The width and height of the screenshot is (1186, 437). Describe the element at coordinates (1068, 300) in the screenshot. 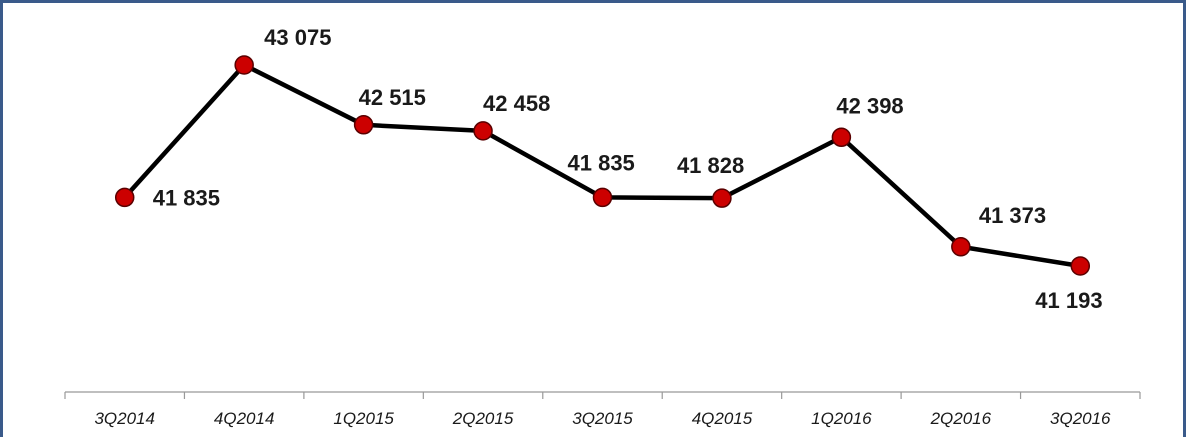

I see `data-label-3Q2016: 41 193` at that location.